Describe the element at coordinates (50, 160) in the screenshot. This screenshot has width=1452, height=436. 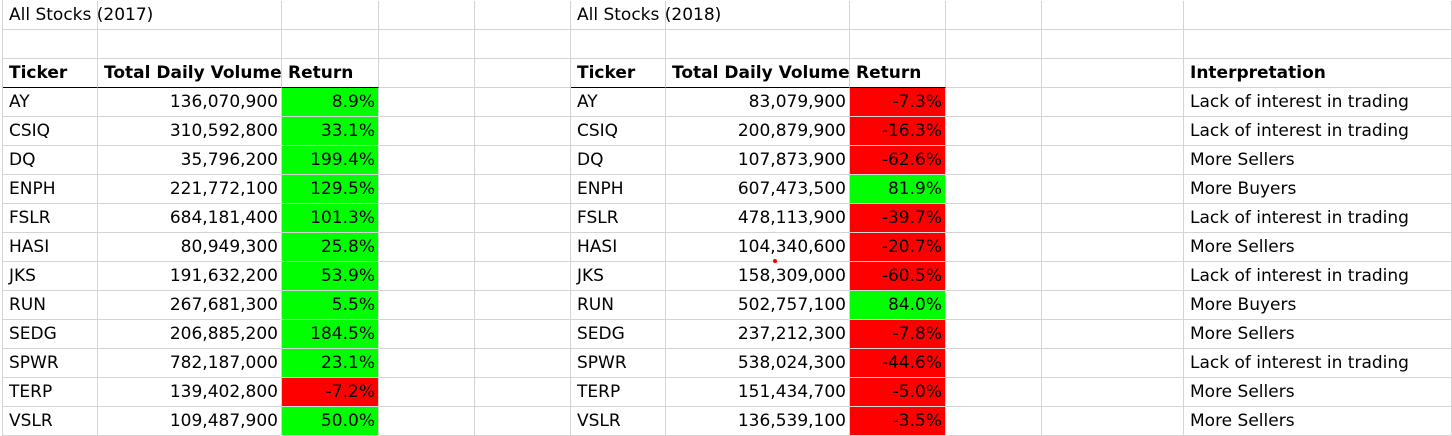
I see `ticker-cell-2017: DQ` at that location.